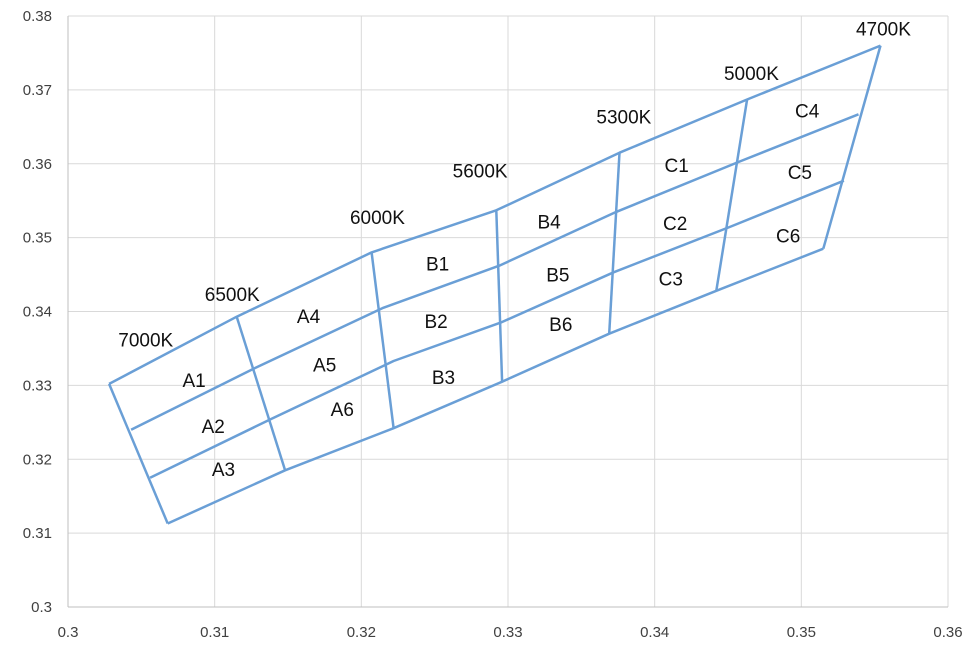 This screenshot has height=650, width=970. Describe the element at coordinates (361, 632) in the screenshot. I see `x-tick-label: 0.32` at that location.